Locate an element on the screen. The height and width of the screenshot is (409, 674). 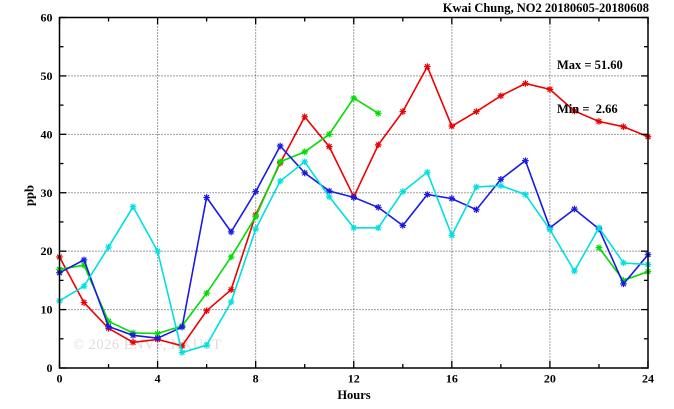
y-tick-label: 60 is located at coordinates (47, 18).